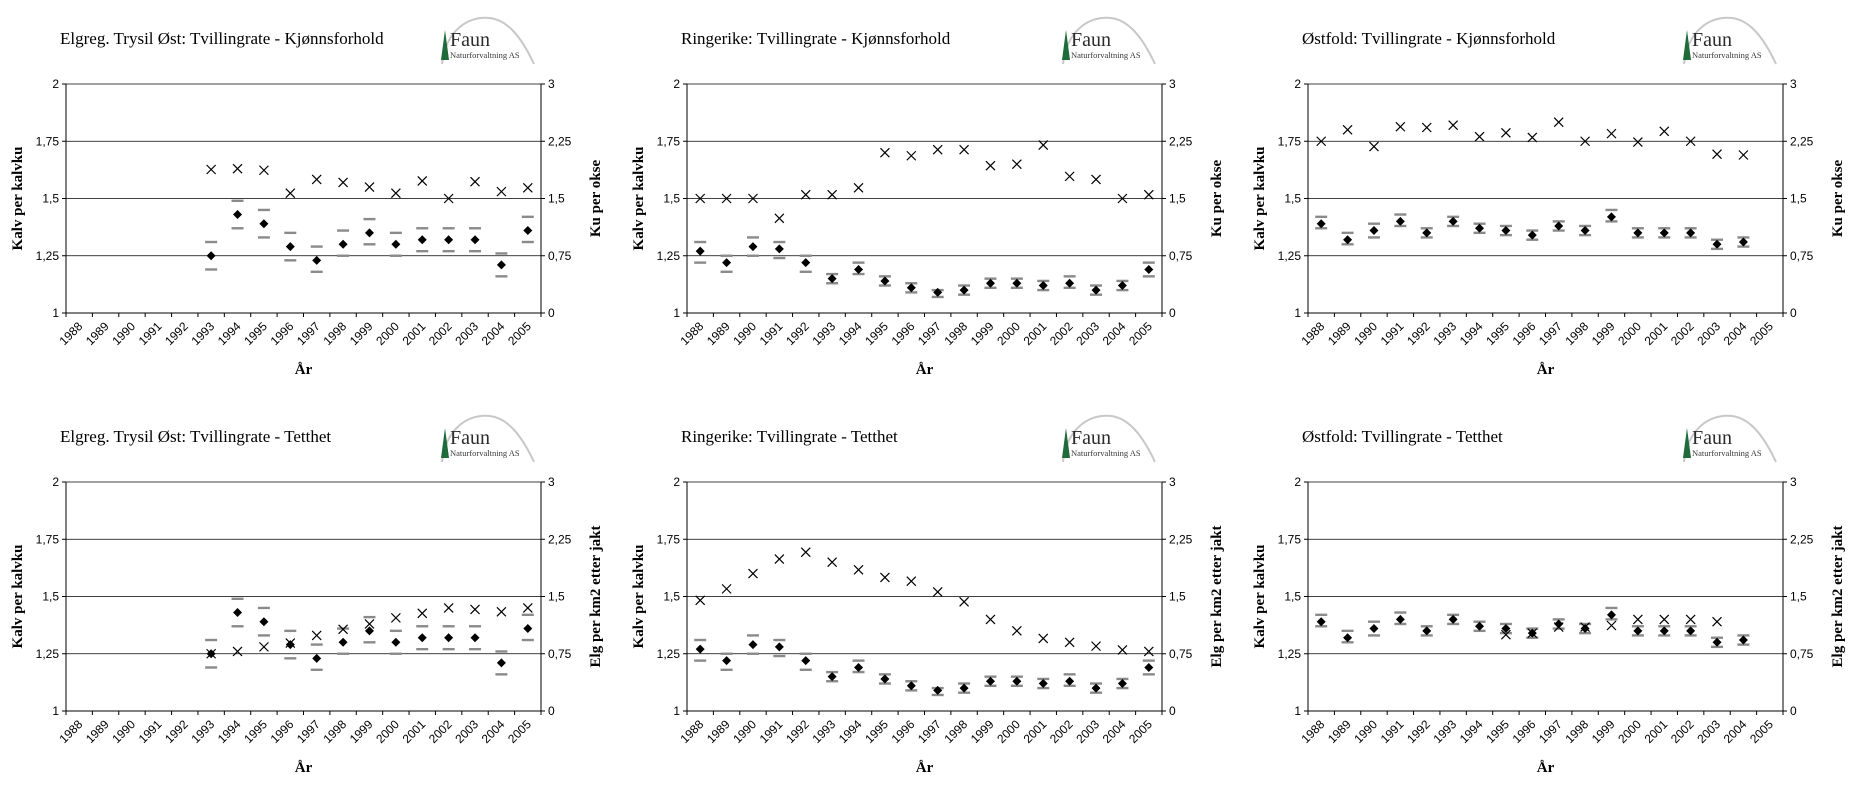 This screenshot has height=795, width=1863. Describe the element at coordinates (1727, 453) in the screenshot. I see `logo-subtitle: Naturforvaltning AS` at that location.